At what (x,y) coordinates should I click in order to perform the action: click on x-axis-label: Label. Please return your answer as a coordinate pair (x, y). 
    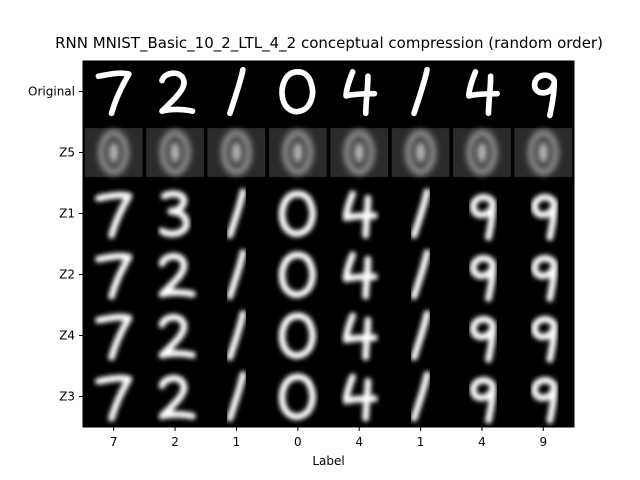
    Looking at the image, I should click on (328, 461).